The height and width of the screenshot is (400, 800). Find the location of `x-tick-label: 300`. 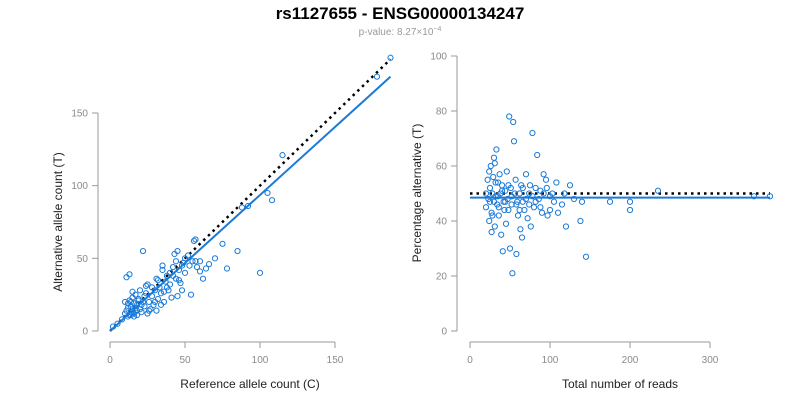

x-tick-label: 300 is located at coordinates (710, 360).